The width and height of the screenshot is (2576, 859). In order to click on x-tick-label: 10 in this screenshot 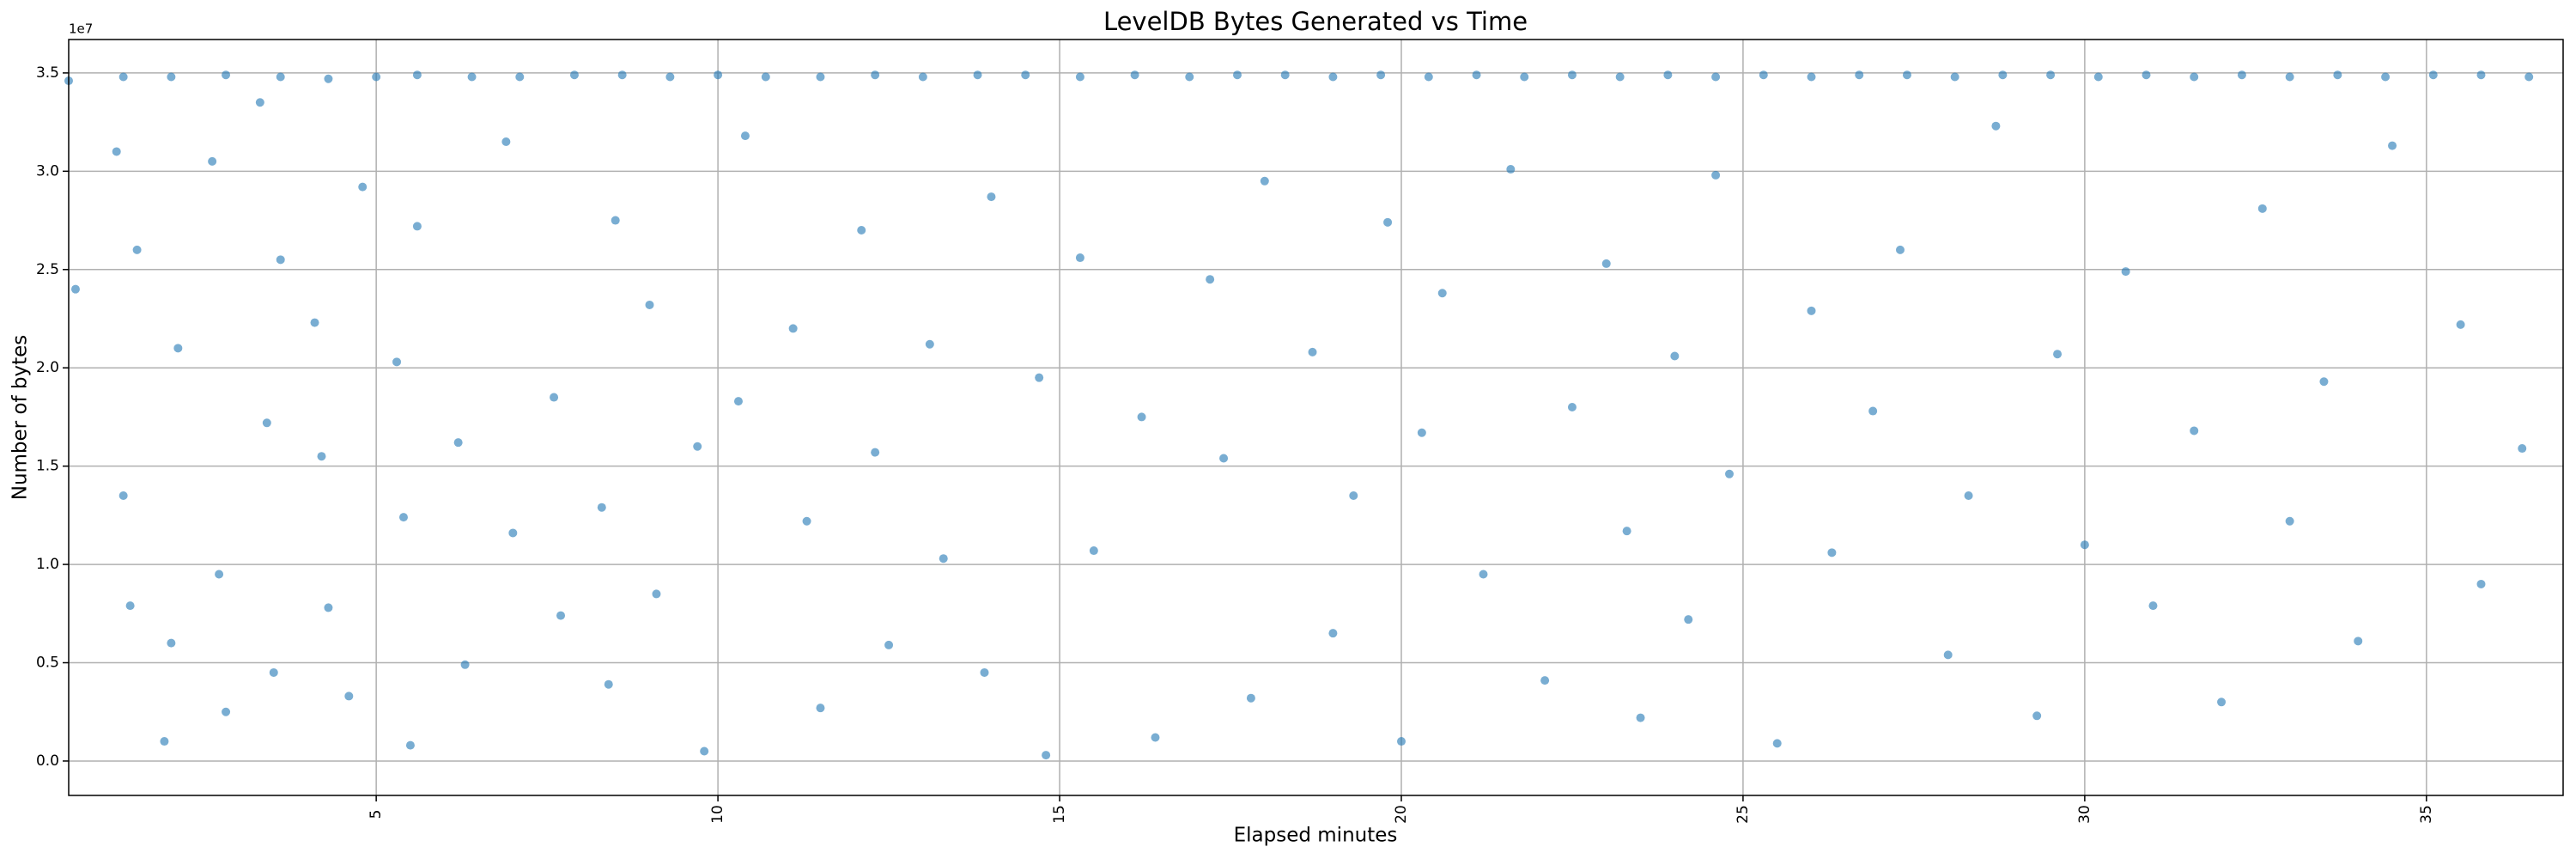, I will do `click(717, 814)`.